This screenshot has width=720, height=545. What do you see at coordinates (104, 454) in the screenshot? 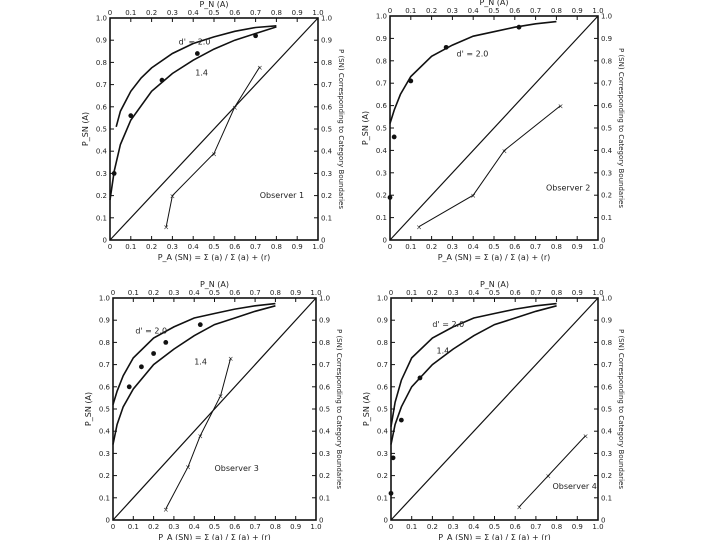
I see `y-tick-label: 0.3` at bounding box center [104, 454].